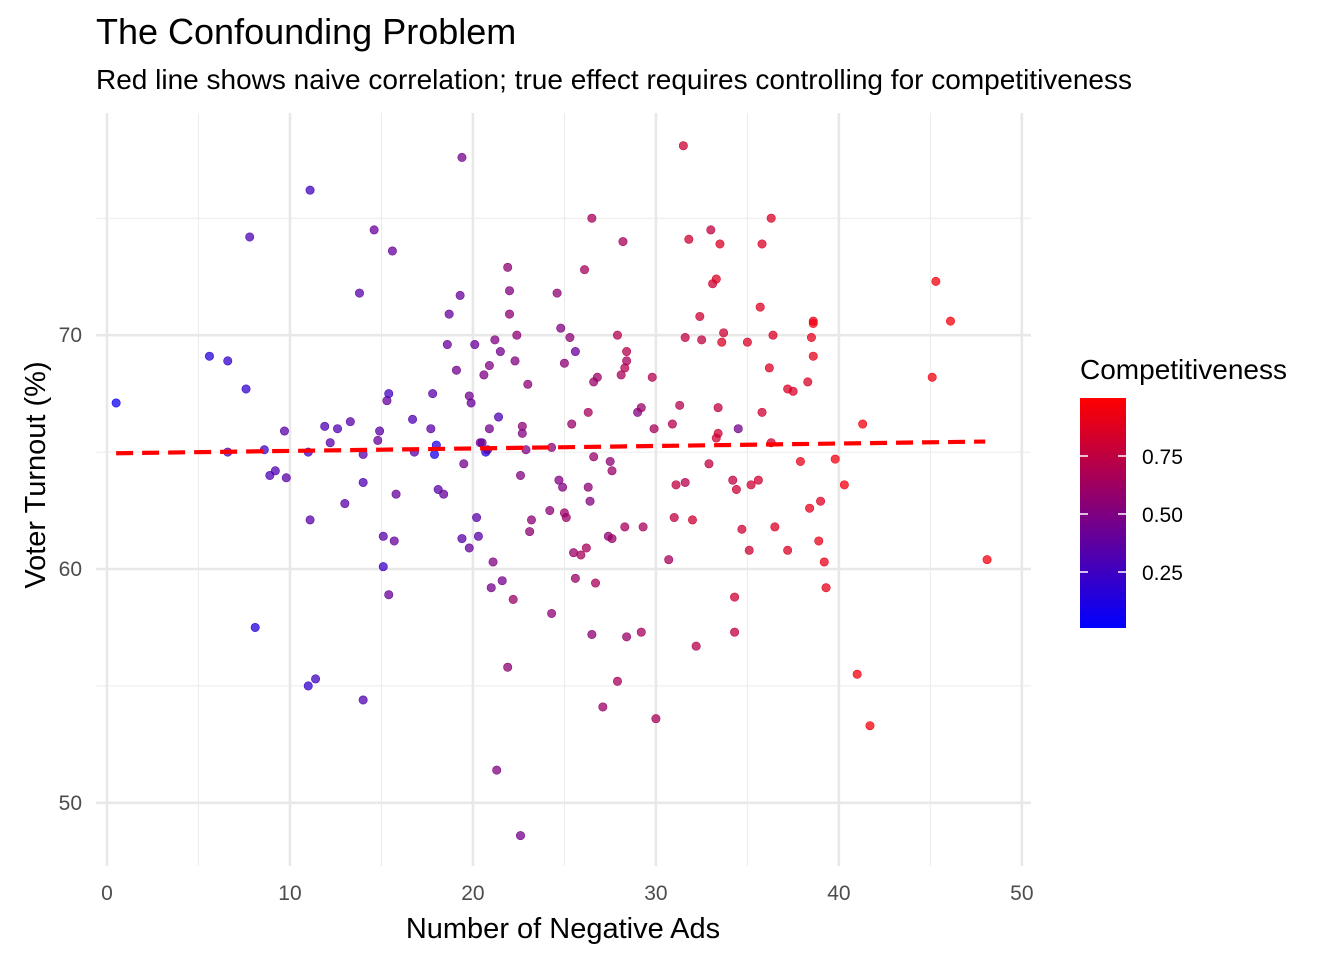  Describe the element at coordinates (36, 474) in the screenshot. I see `y-axis-title: Voter Turnout (%)` at that location.